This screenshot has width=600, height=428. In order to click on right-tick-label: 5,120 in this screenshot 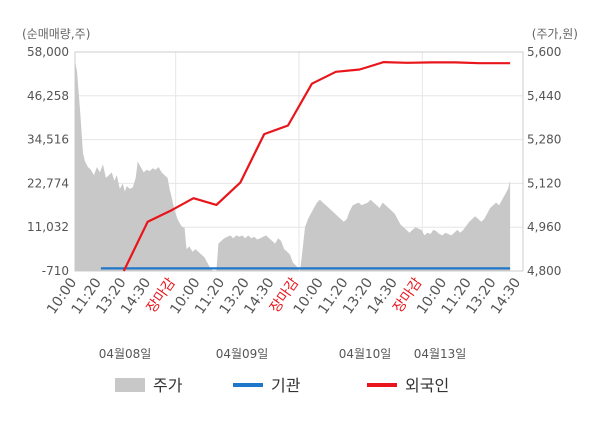, I will do `click(544, 183)`.